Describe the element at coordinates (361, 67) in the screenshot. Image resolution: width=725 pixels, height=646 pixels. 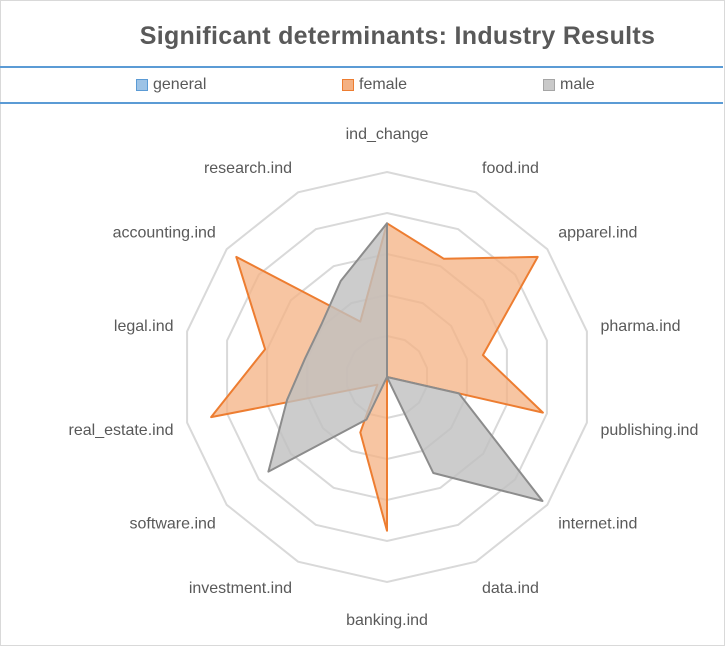
I see `legend-top-rule` at that location.